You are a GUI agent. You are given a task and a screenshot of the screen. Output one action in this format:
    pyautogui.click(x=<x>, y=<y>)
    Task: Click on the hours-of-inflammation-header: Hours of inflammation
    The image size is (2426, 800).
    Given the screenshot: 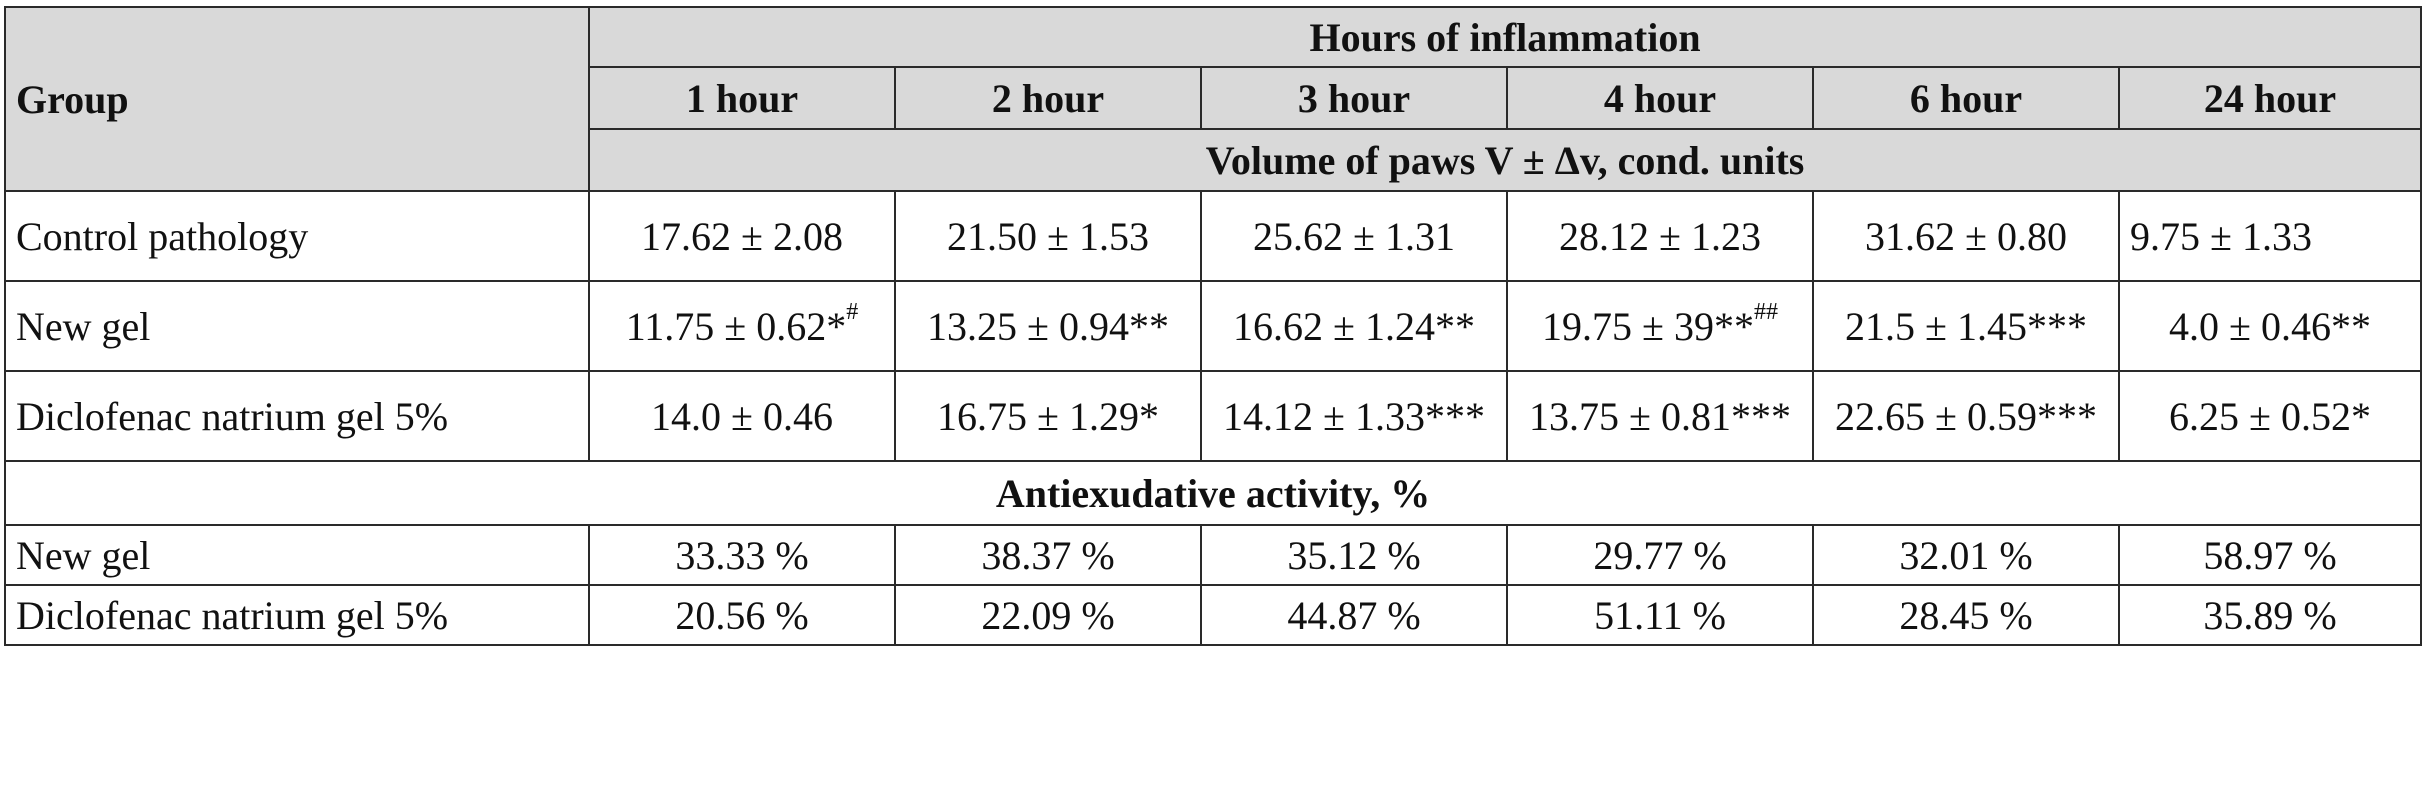 What is the action you would take?
    pyautogui.click(x=1505, y=37)
    